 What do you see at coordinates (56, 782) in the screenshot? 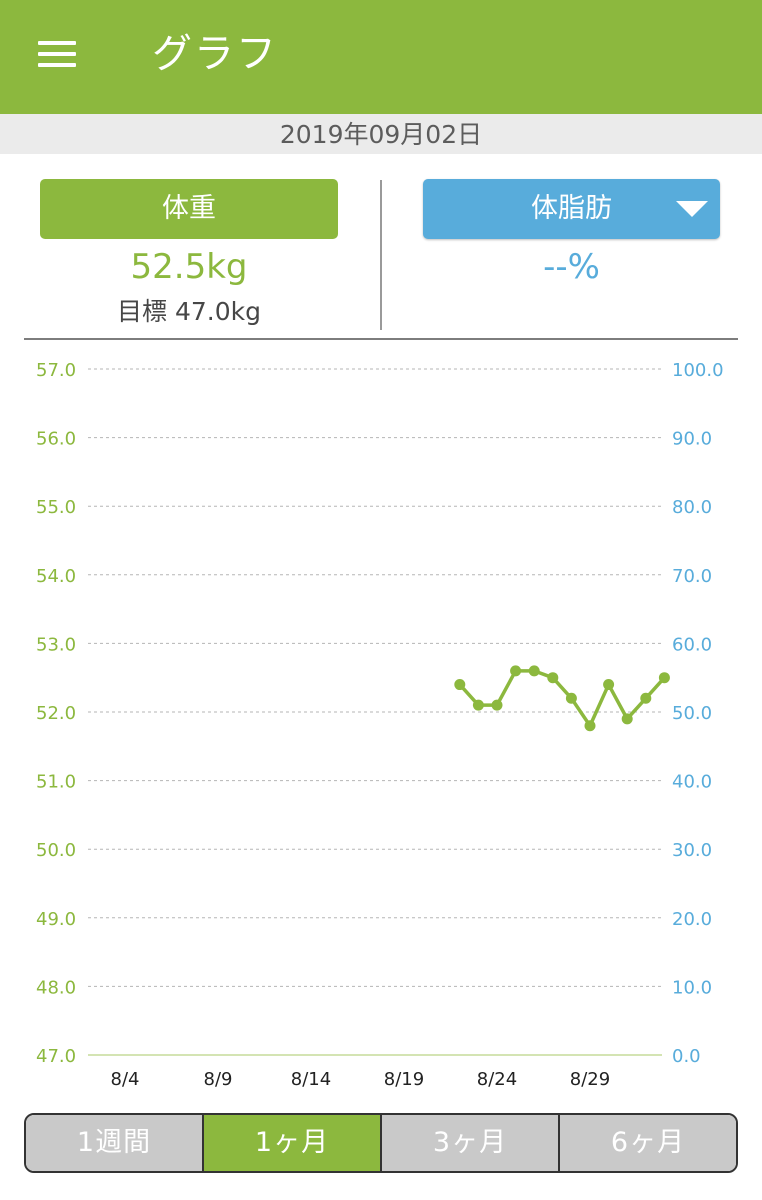
I see `y-left-tick-label: 51.0` at bounding box center [56, 782].